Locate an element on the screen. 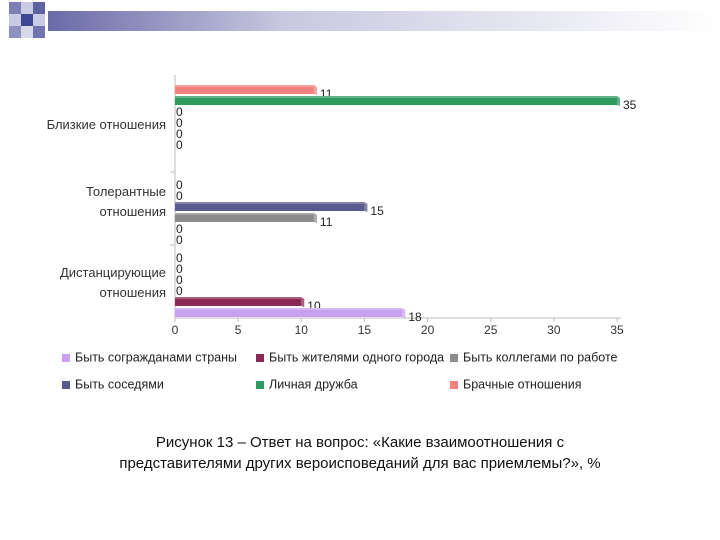 Image resolution: width=720 pixels, height=540 pixels. legend-item: Быть коллегами по работе is located at coordinates (533, 357).